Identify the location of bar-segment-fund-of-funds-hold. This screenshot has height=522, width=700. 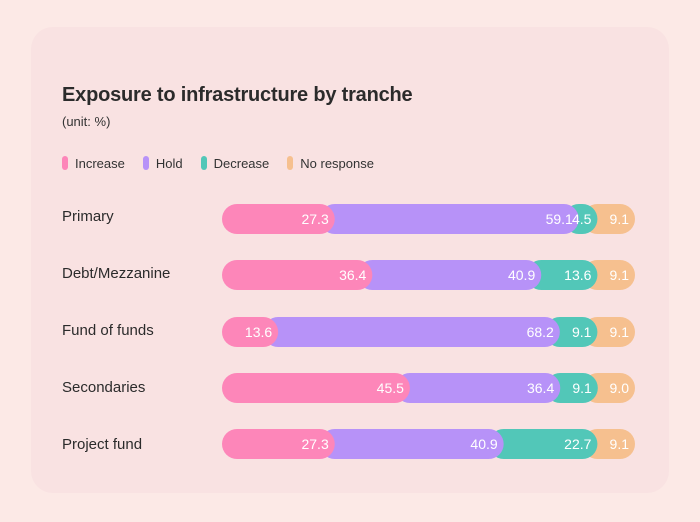
(411, 332).